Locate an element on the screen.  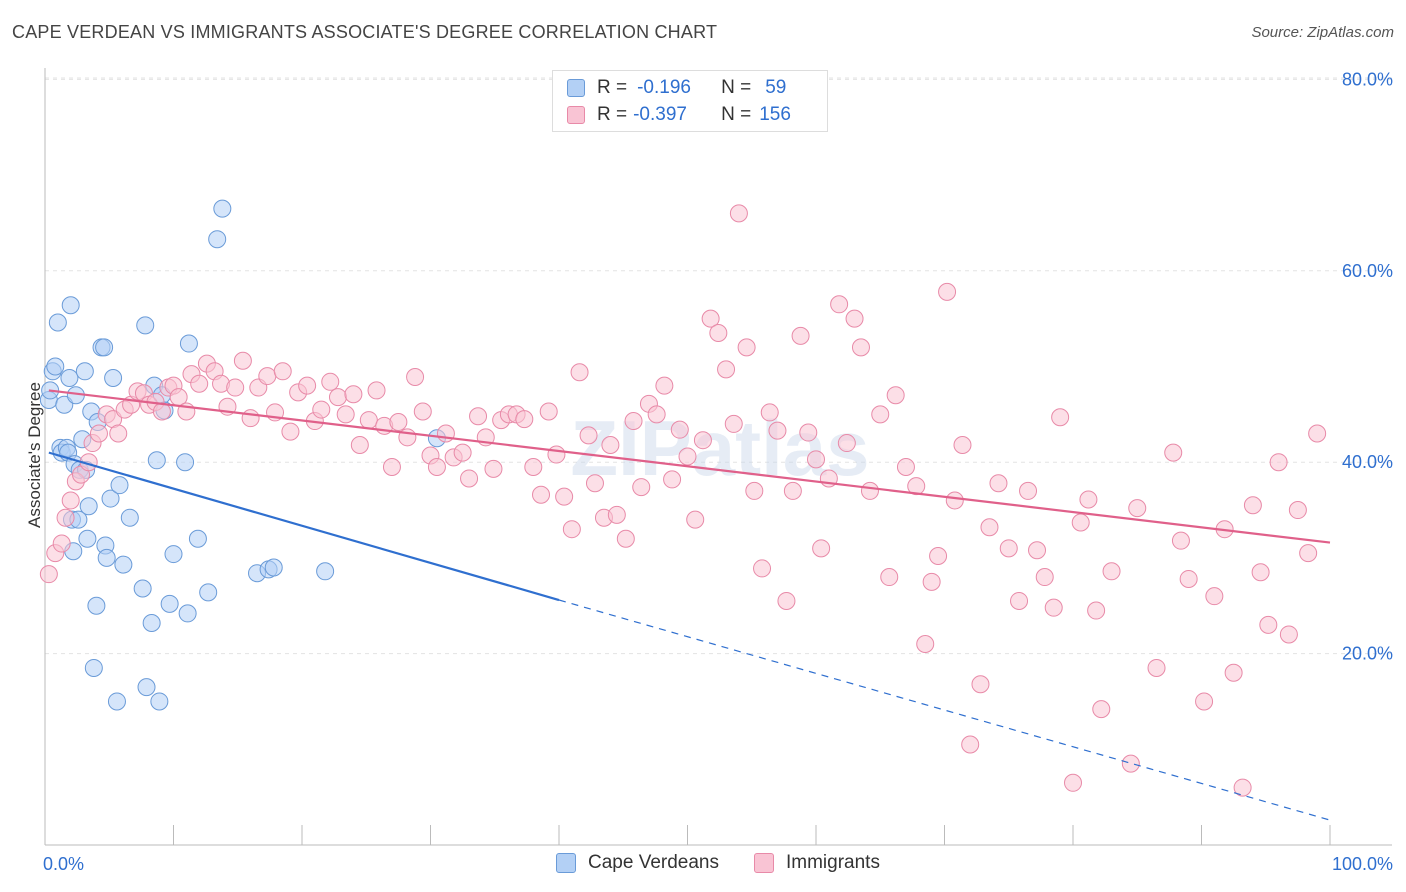
imm-swatch is located at coordinates (764, 863).